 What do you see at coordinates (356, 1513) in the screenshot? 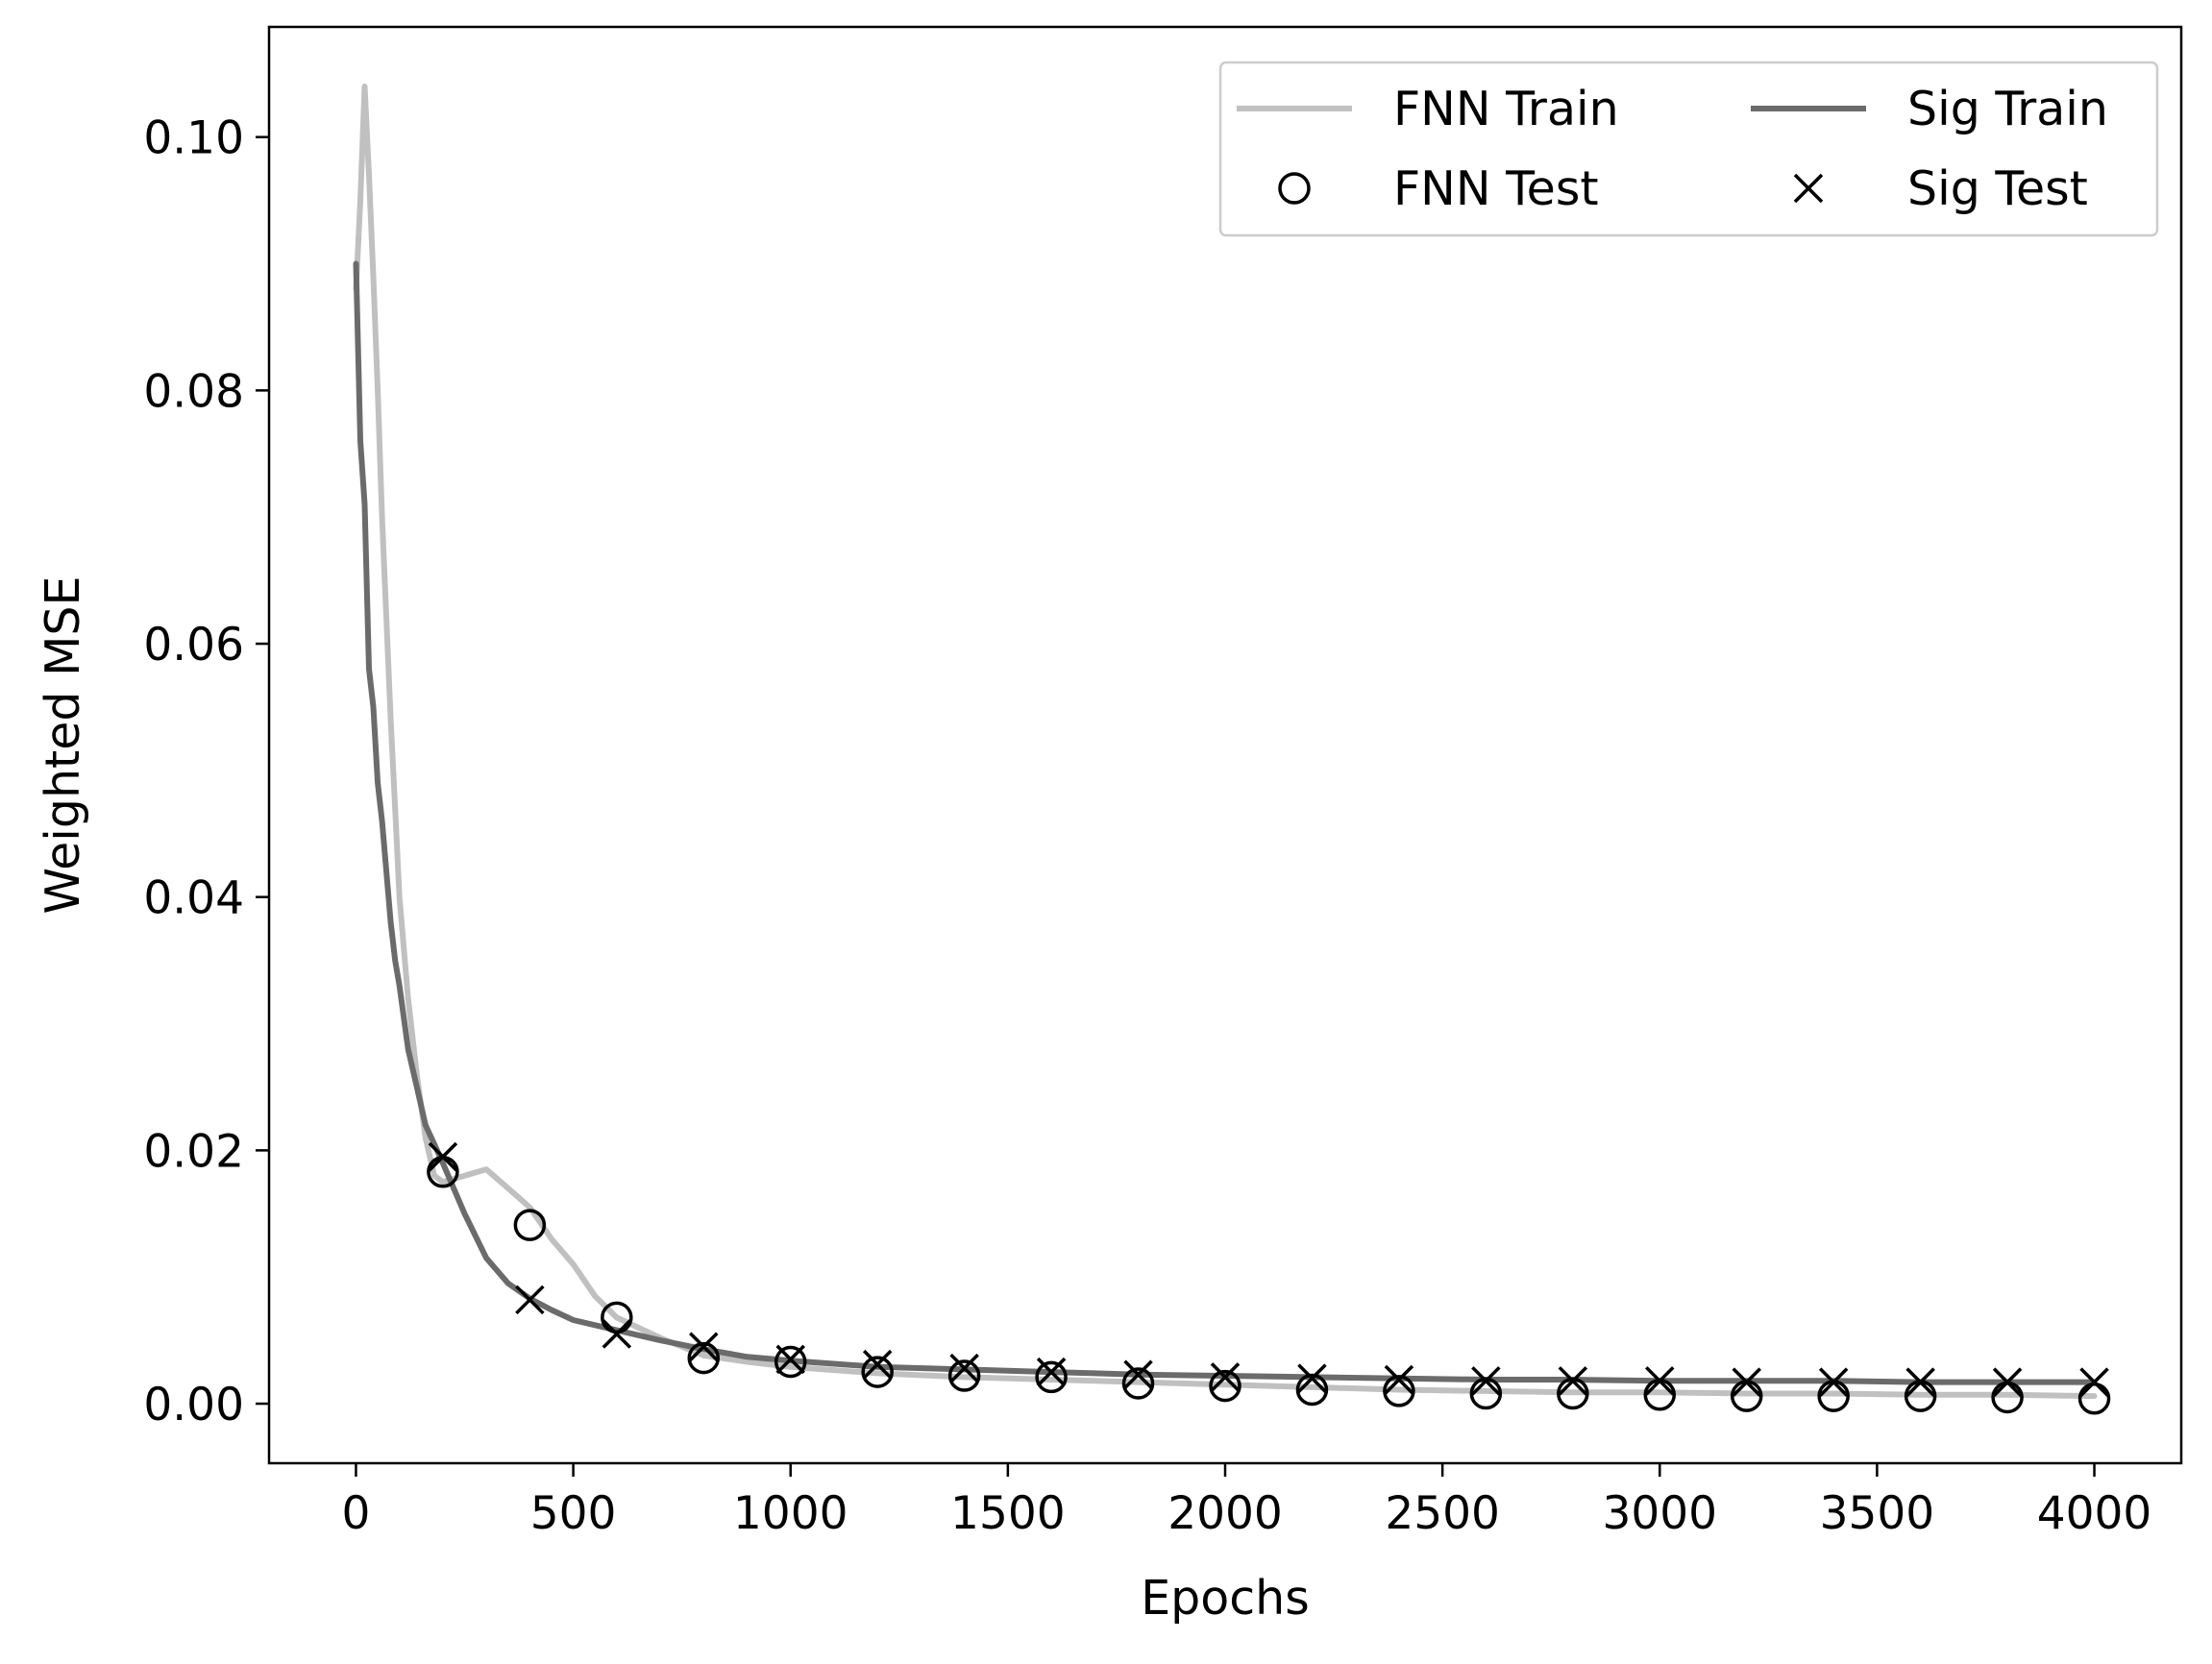
I see `x-tick-label: 0` at bounding box center [356, 1513].